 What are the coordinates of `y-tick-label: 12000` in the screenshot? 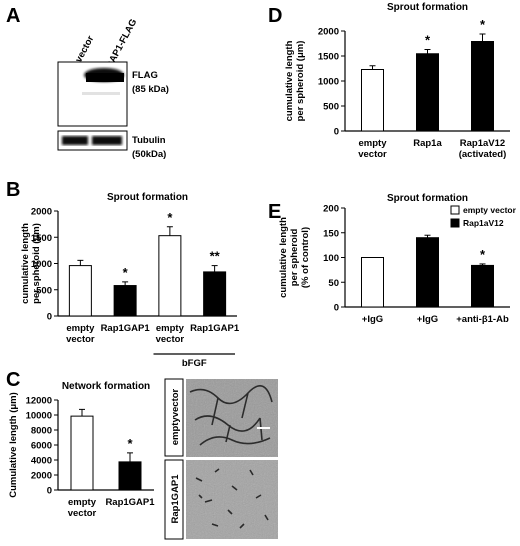 It's located at (39, 401).